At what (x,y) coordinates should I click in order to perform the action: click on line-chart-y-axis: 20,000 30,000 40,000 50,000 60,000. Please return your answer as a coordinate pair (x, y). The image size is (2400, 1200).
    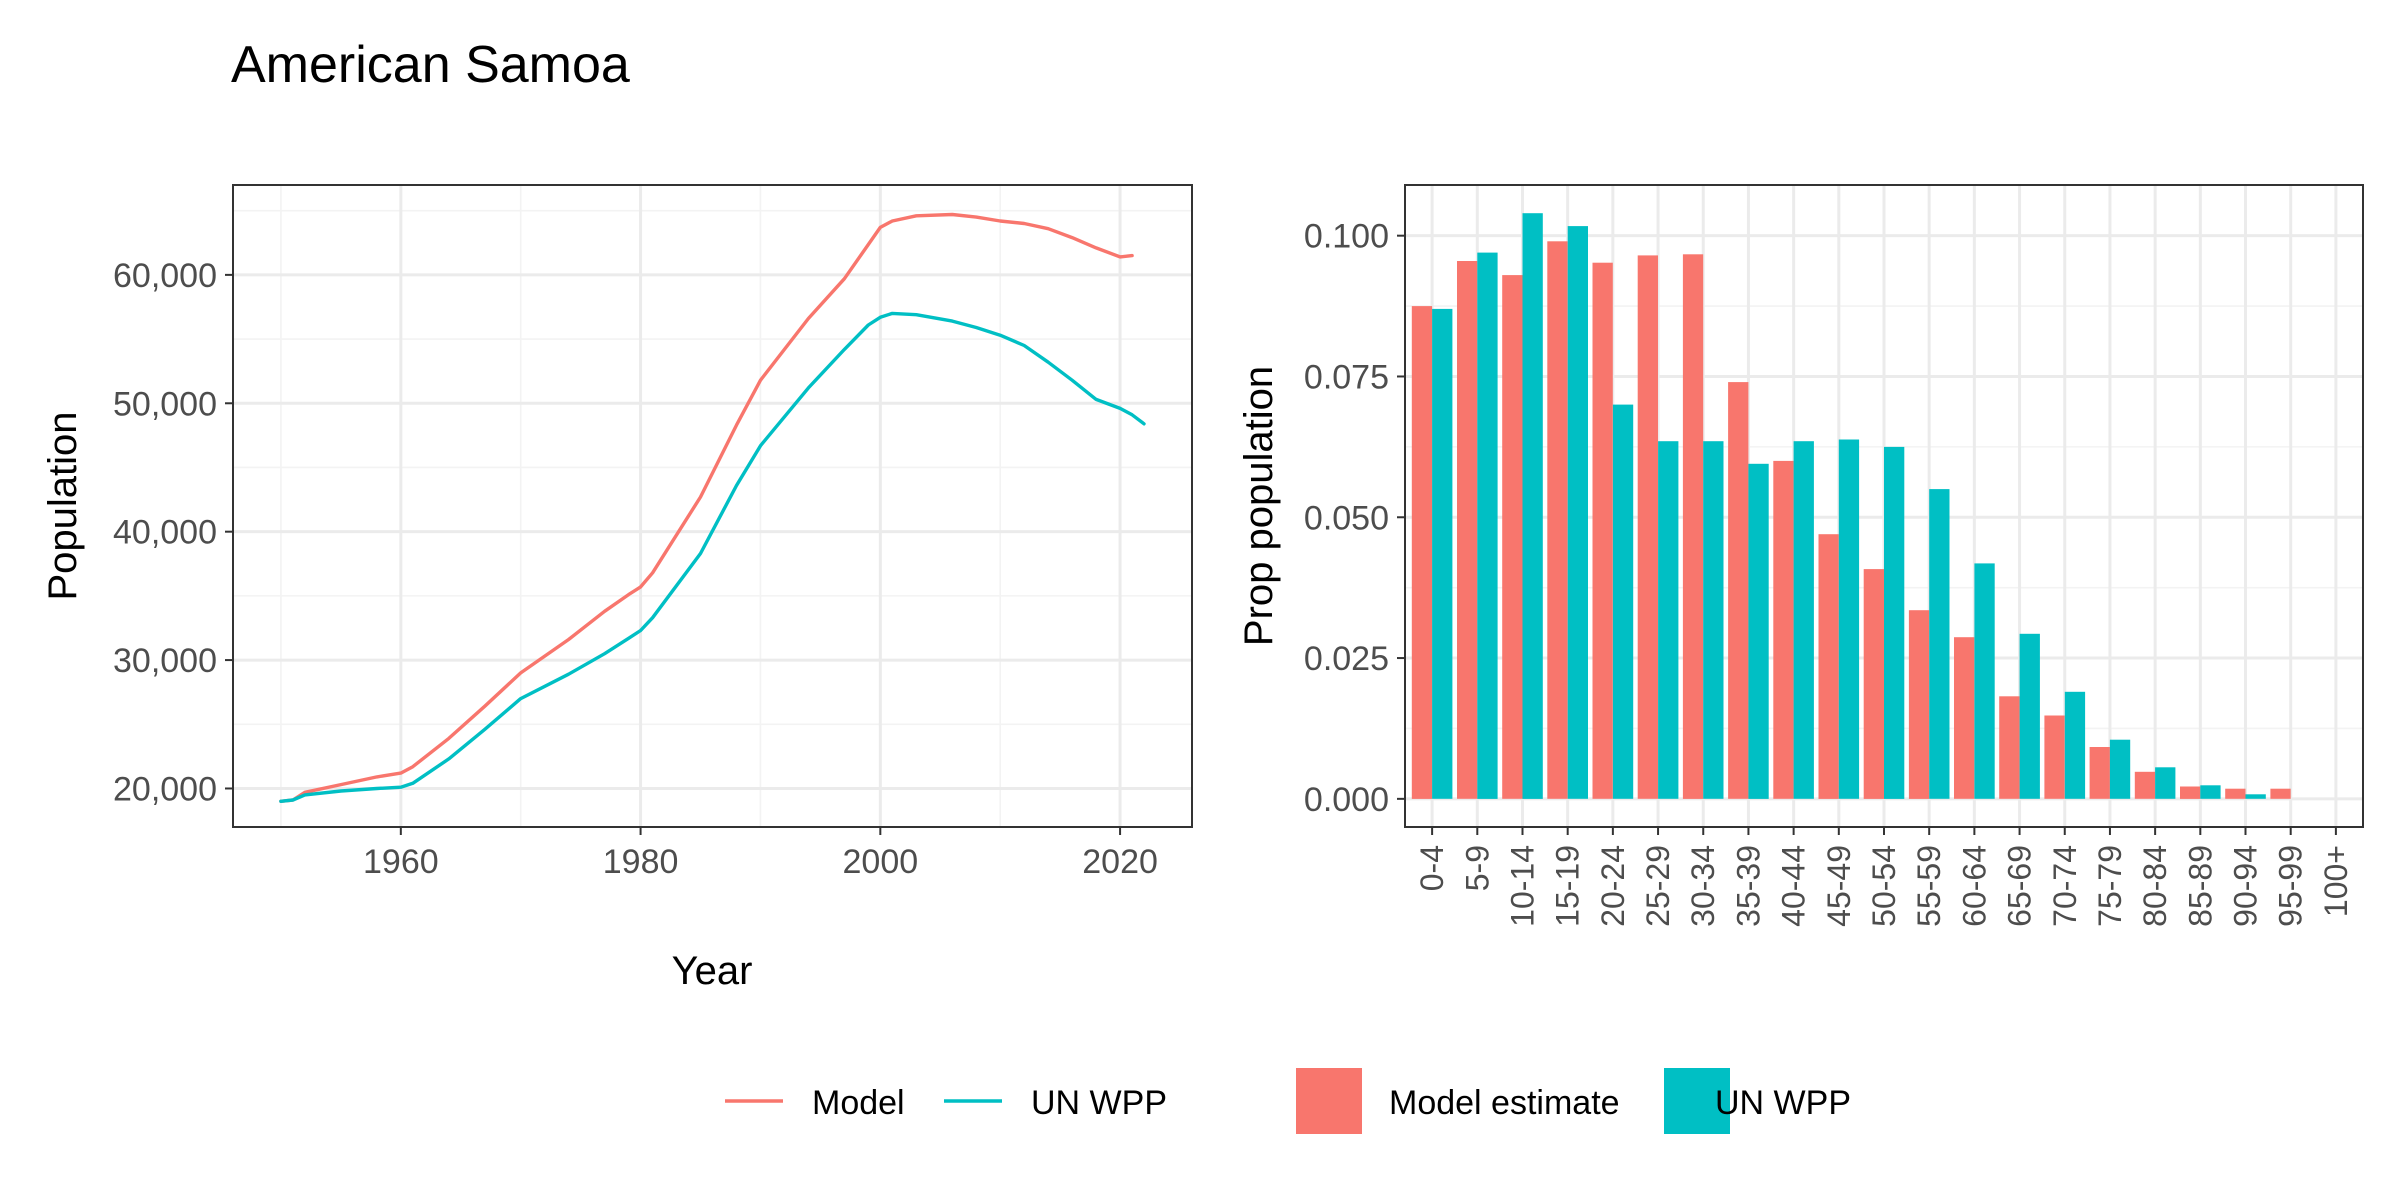
    Looking at the image, I should click on (173, 532).